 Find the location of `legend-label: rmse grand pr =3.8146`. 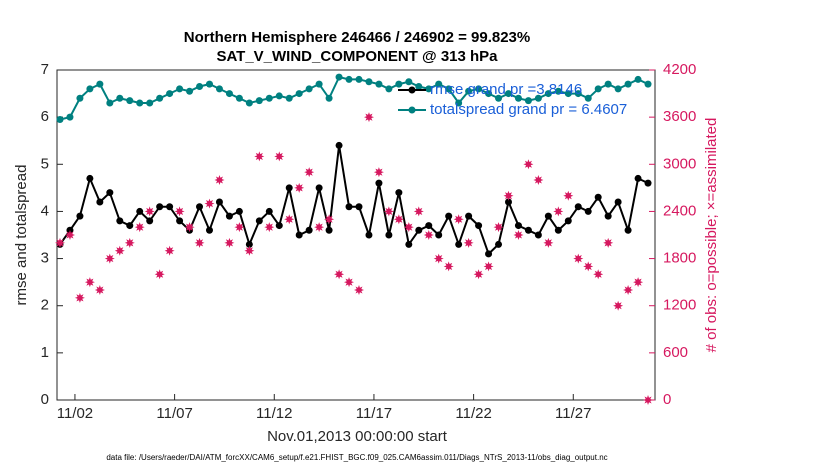

legend-label: rmse grand pr =3.8146 is located at coordinates (506, 89).